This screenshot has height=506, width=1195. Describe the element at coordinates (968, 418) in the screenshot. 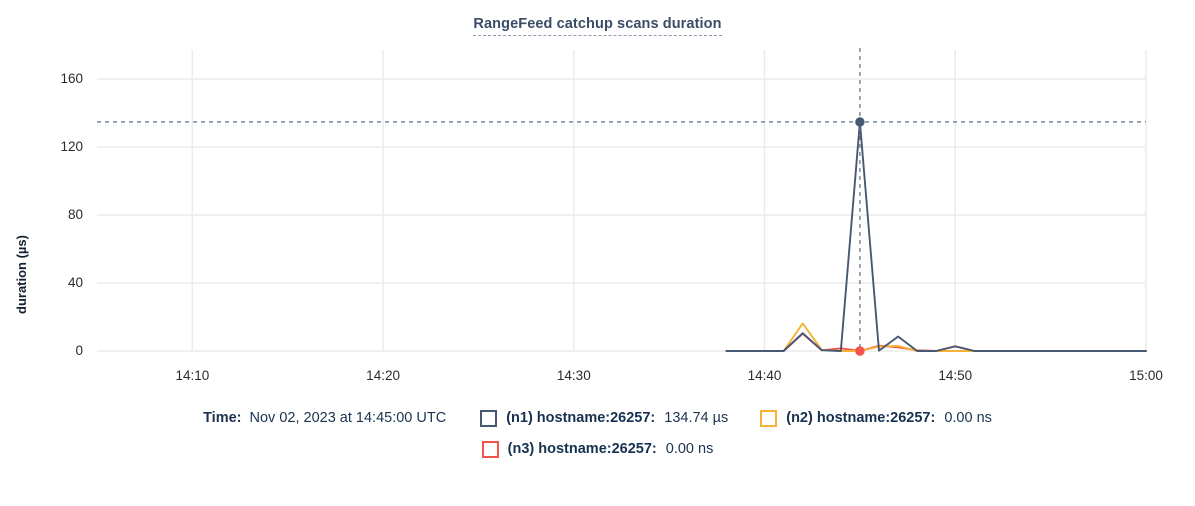

I see `legend-value-n2: 0.00 ns` at that location.